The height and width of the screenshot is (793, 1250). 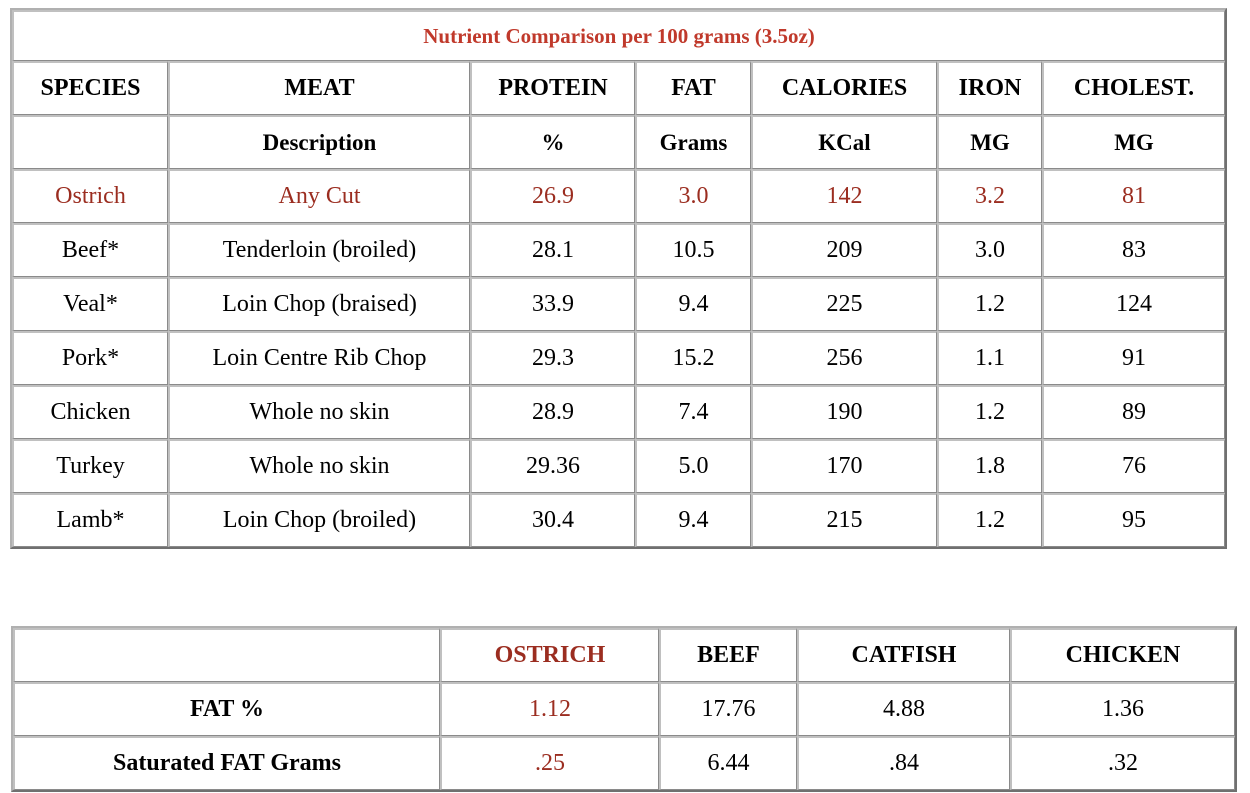 What do you see at coordinates (1122, 763) in the screenshot?
I see `chicken-cell: .32` at bounding box center [1122, 763].